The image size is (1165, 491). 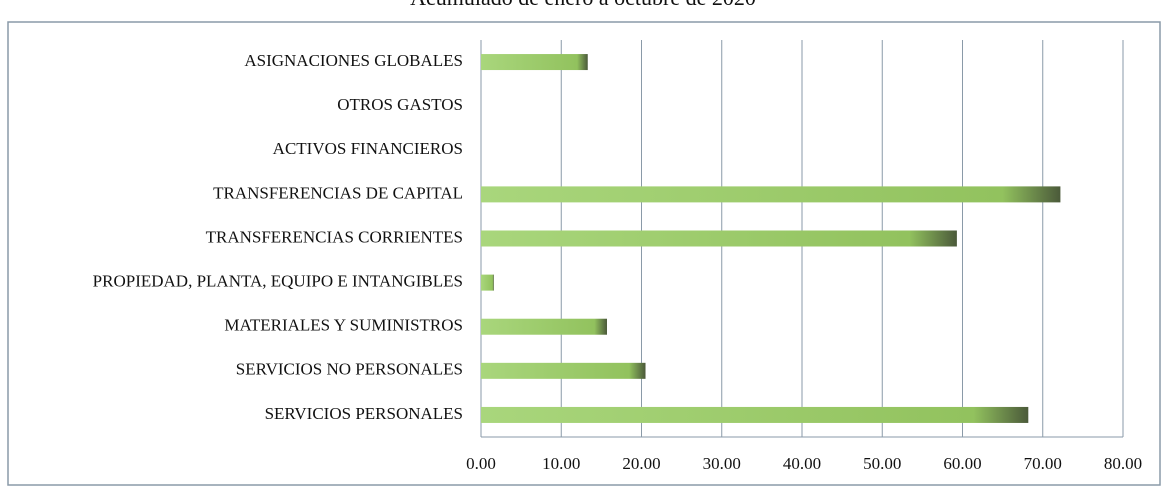 What do you see at coordinates (364, 413) in the screenshot?
I see `y-tick-label: SERVICIOS PERSONALES` at bounding box center [364, 413].